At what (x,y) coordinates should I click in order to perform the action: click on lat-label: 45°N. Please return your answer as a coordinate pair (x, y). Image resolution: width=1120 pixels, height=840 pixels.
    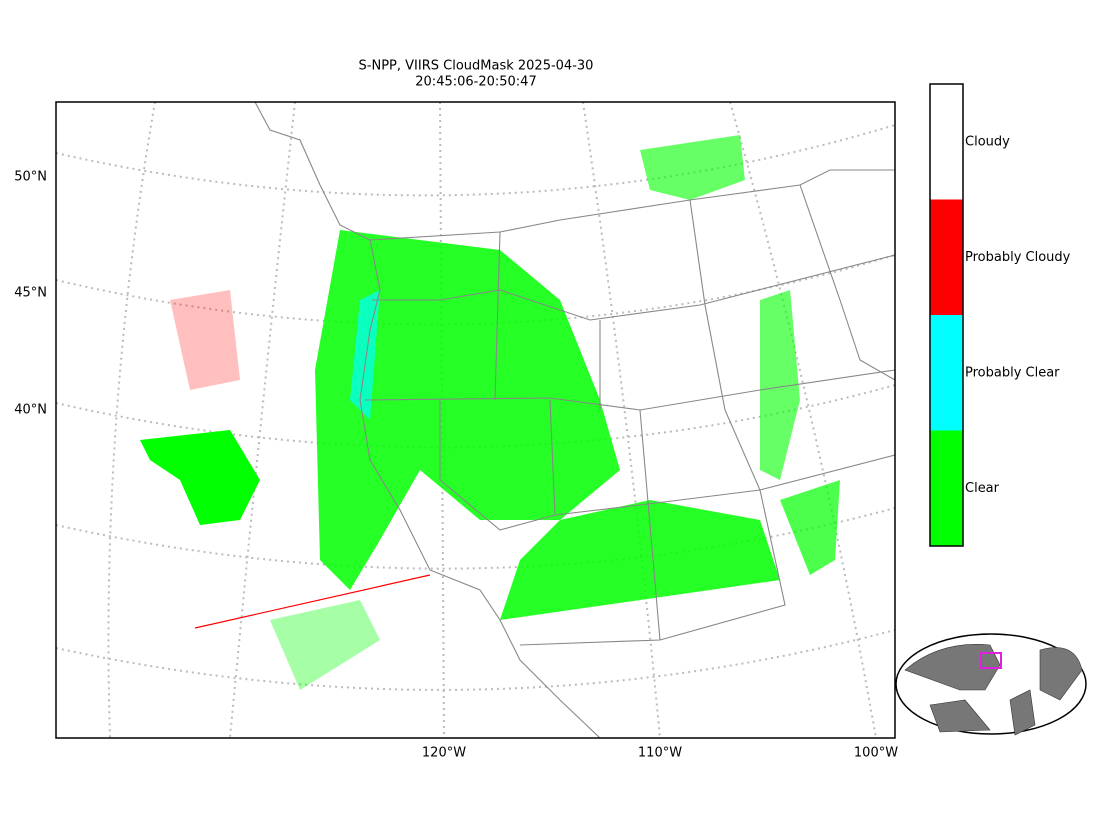
    Looking at the image, I should click on (30, 293).